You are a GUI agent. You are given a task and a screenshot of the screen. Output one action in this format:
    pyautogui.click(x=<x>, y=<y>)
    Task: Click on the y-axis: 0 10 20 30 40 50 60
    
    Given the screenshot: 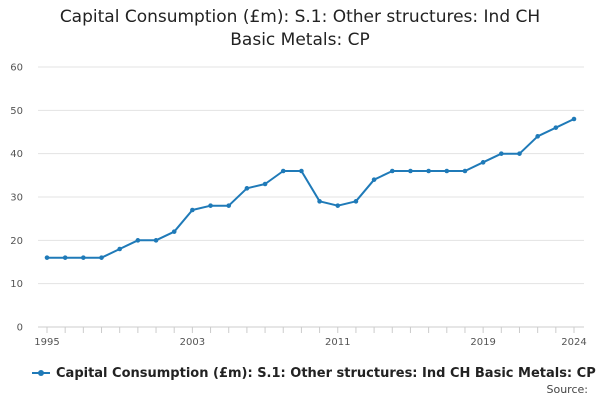 What is the action you would take?
    pyautogui.click(x=16, y=198)
    